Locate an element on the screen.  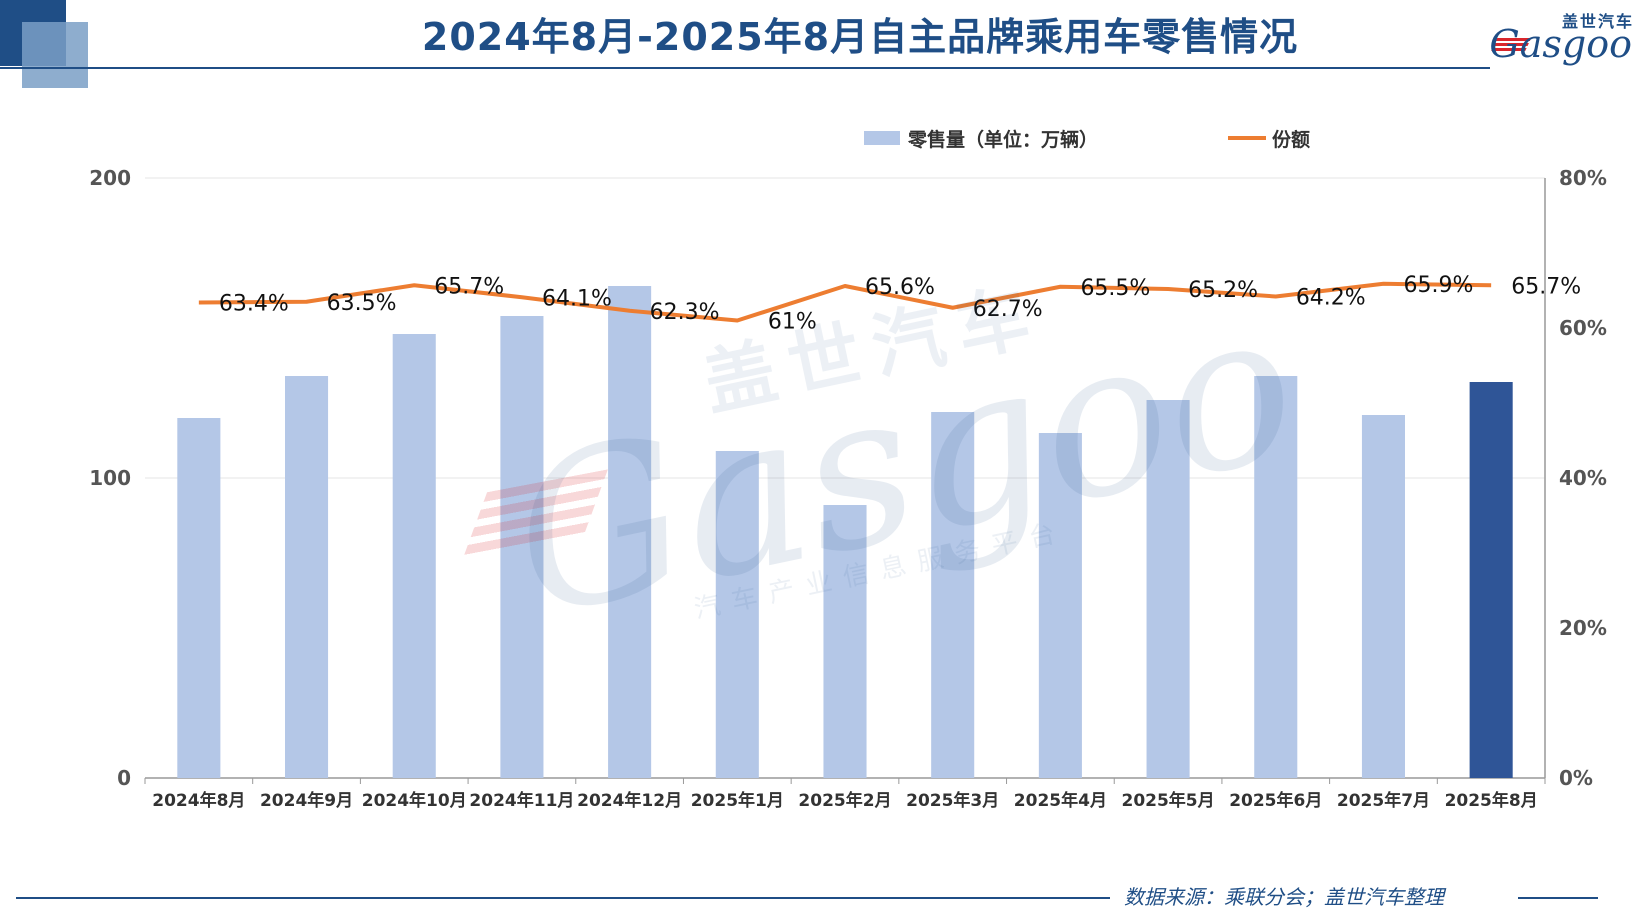
x-tick-label: 2025年6月 is located at coordinates (1275, 800).